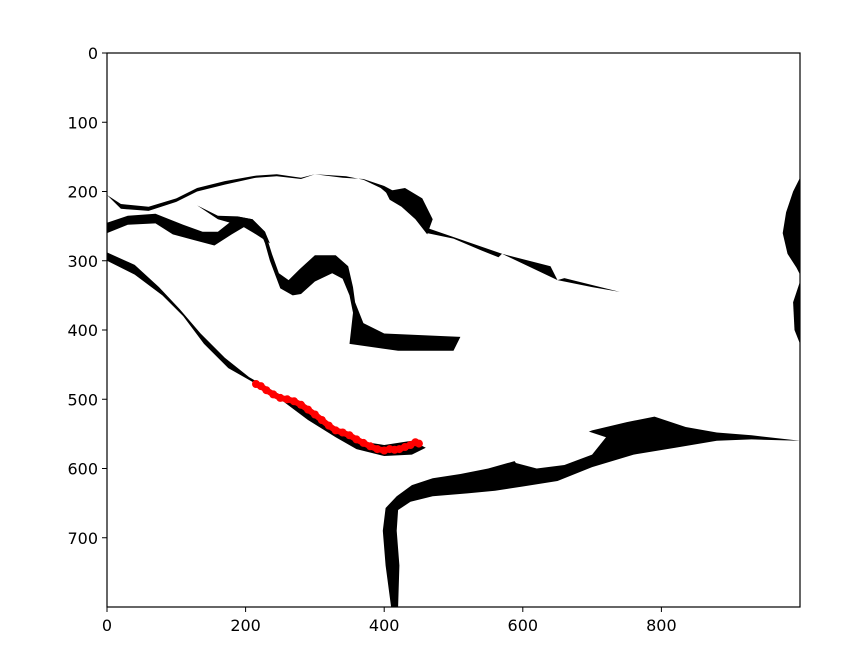  Describe the element at coordinates (409, 211) in the screenshot. I see `mask-side-inlet` at that location.